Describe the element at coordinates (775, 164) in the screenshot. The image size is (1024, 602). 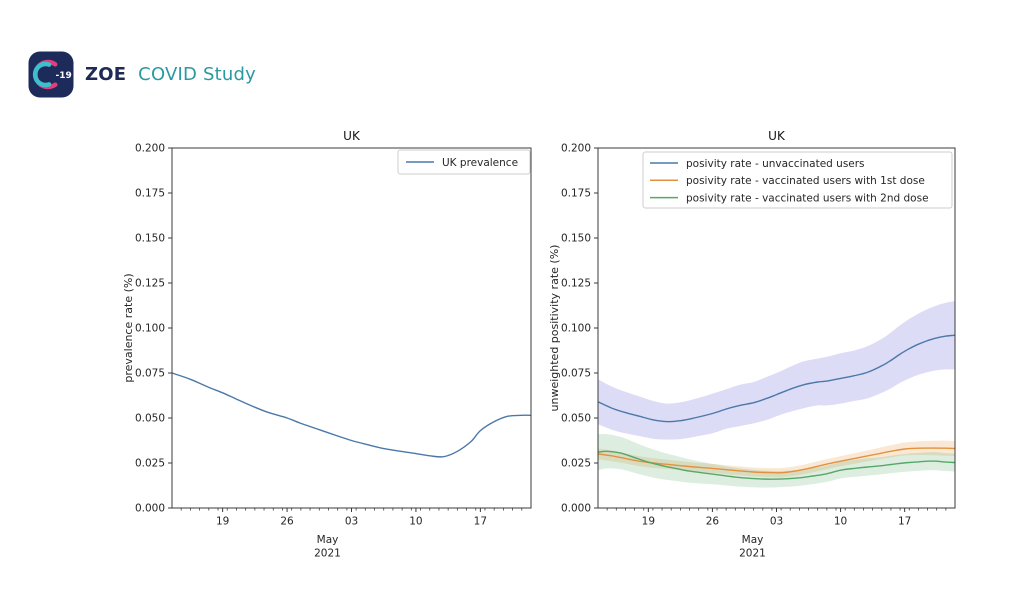
I see `legend-label-0: posivity rate - unvaccinated users` at that location.